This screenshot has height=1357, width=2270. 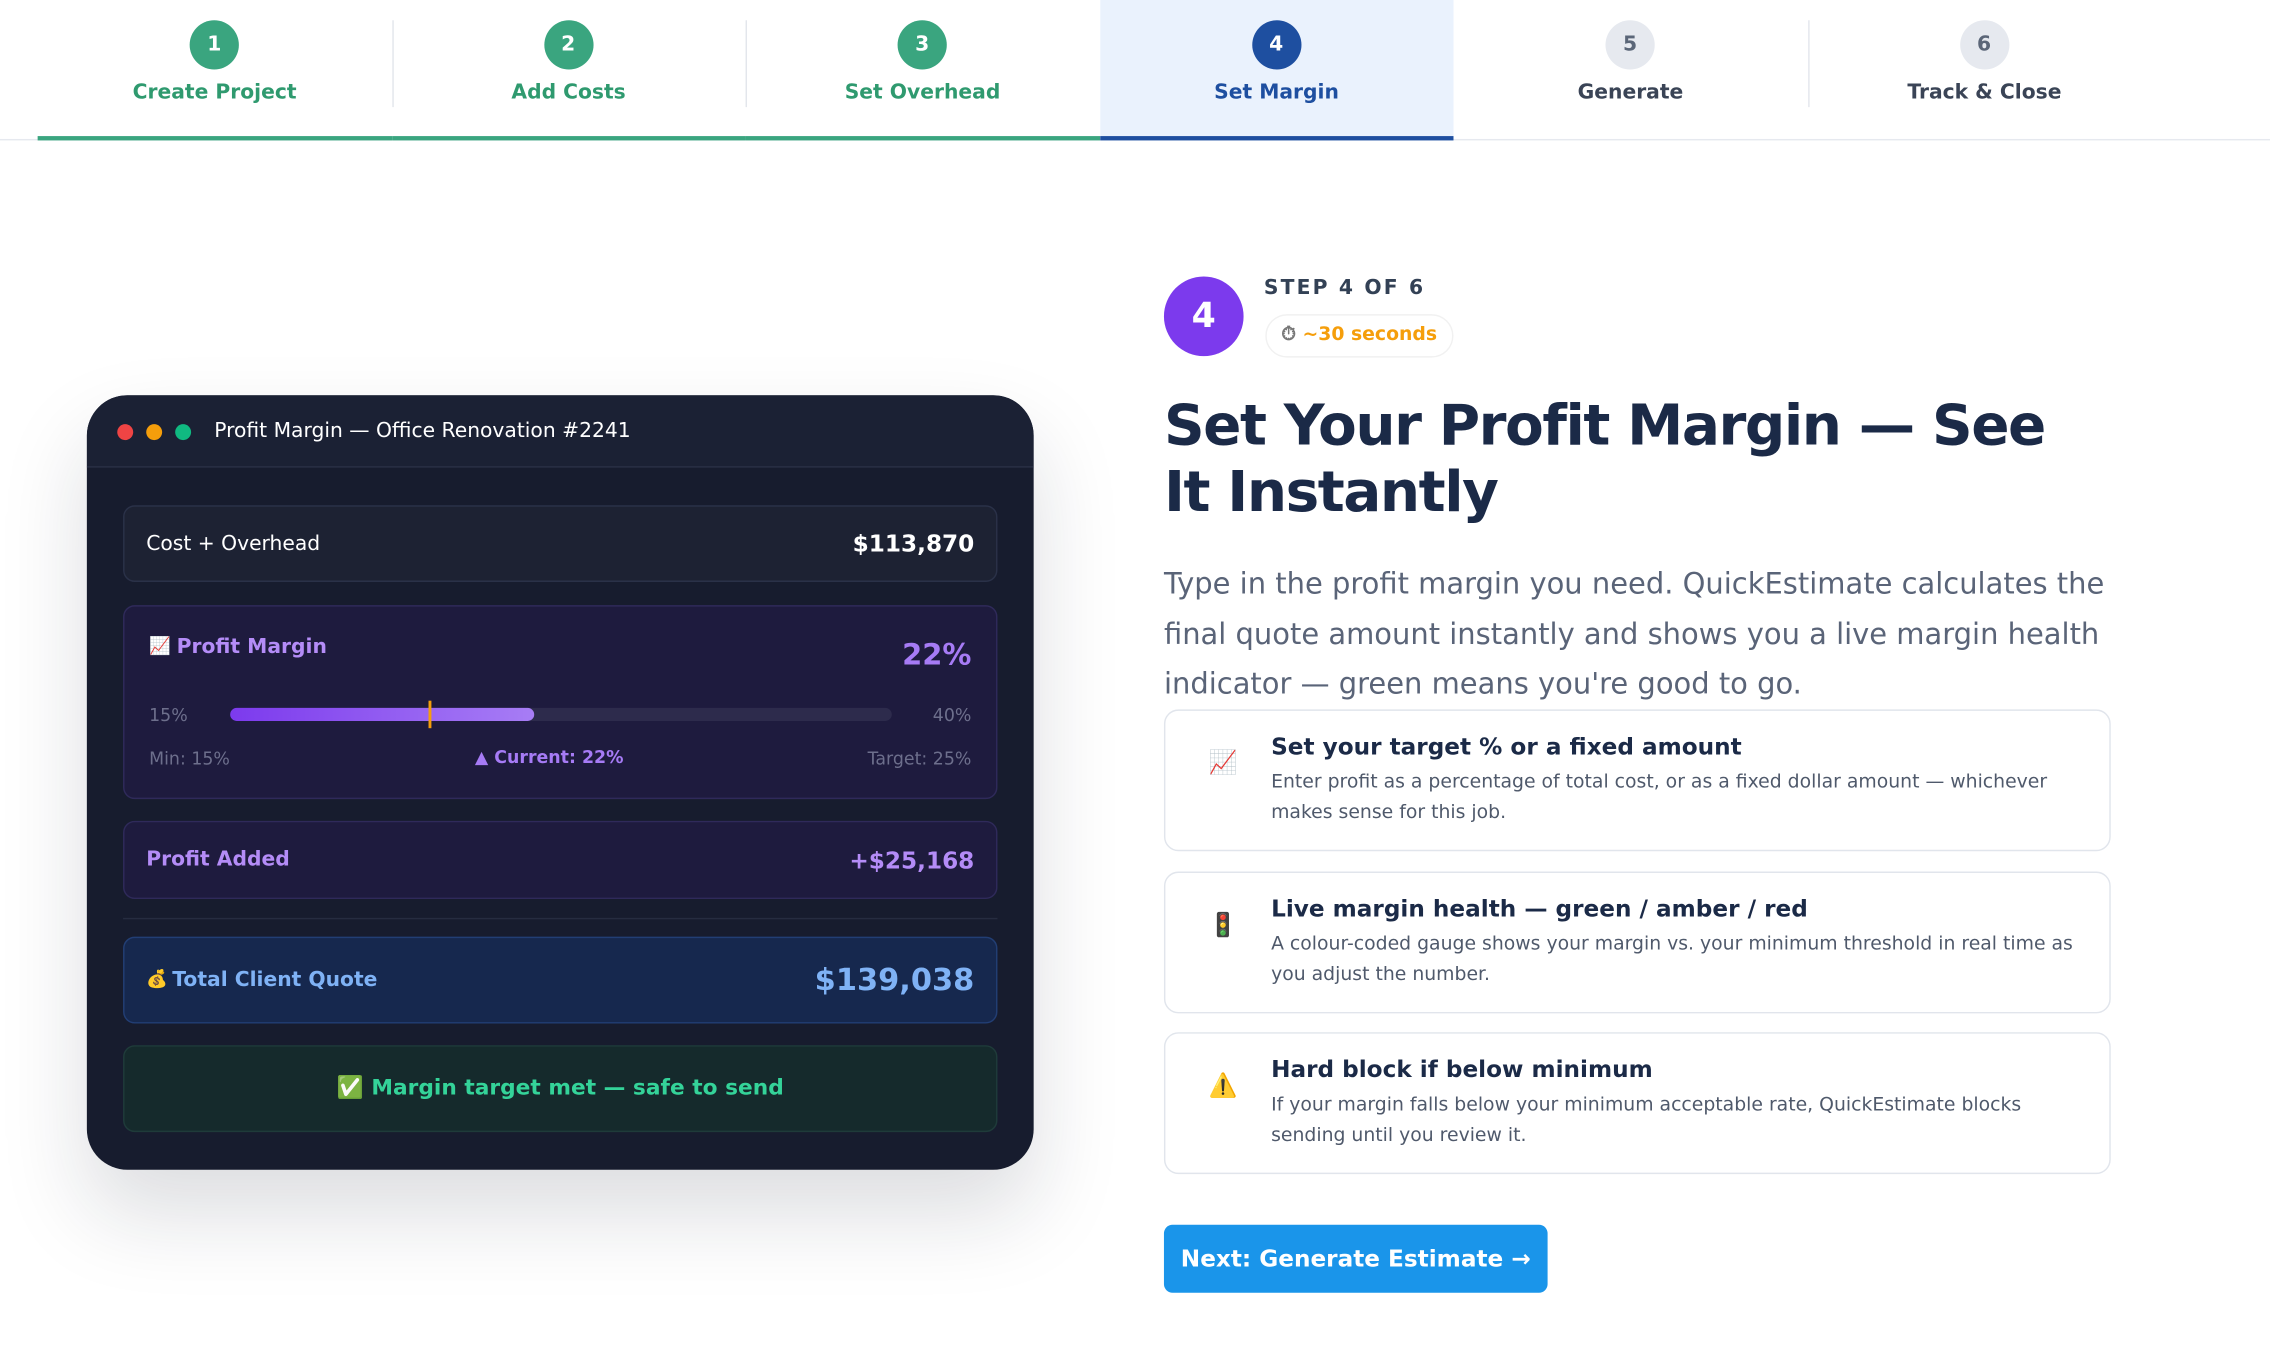 I want to click on title-bar: Profit Margin — Office Renovation #2241, so click(x=560, y=431).